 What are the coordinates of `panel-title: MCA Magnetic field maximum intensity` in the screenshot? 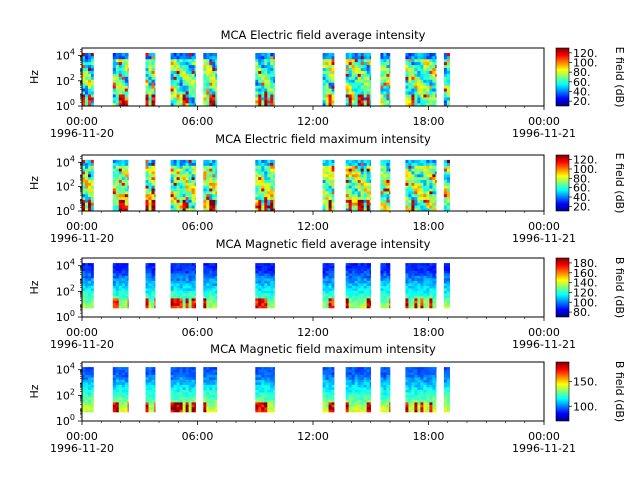 It's located at (323, 349).